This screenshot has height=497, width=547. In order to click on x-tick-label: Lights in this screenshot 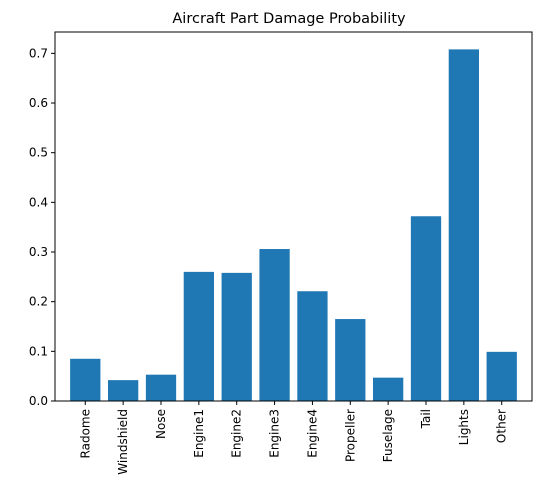, I will do `click(464, 427)`.